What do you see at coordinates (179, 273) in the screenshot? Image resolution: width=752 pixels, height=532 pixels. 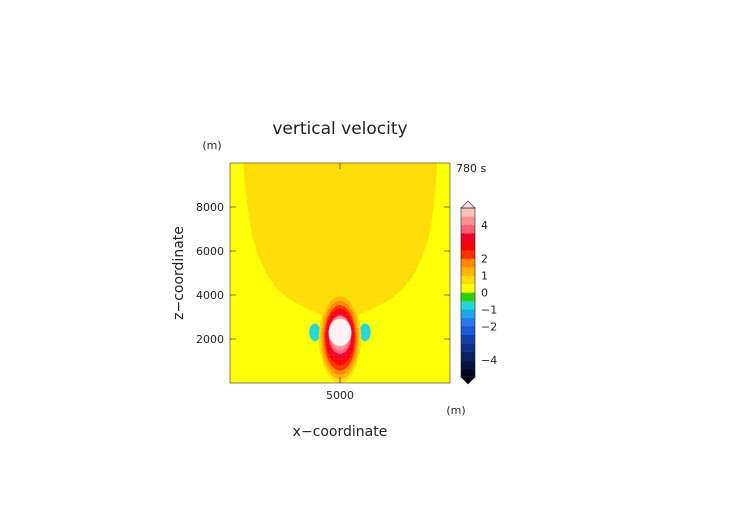 I see `y-axis-label: z−coordinate` at bounding box center [179, 273].